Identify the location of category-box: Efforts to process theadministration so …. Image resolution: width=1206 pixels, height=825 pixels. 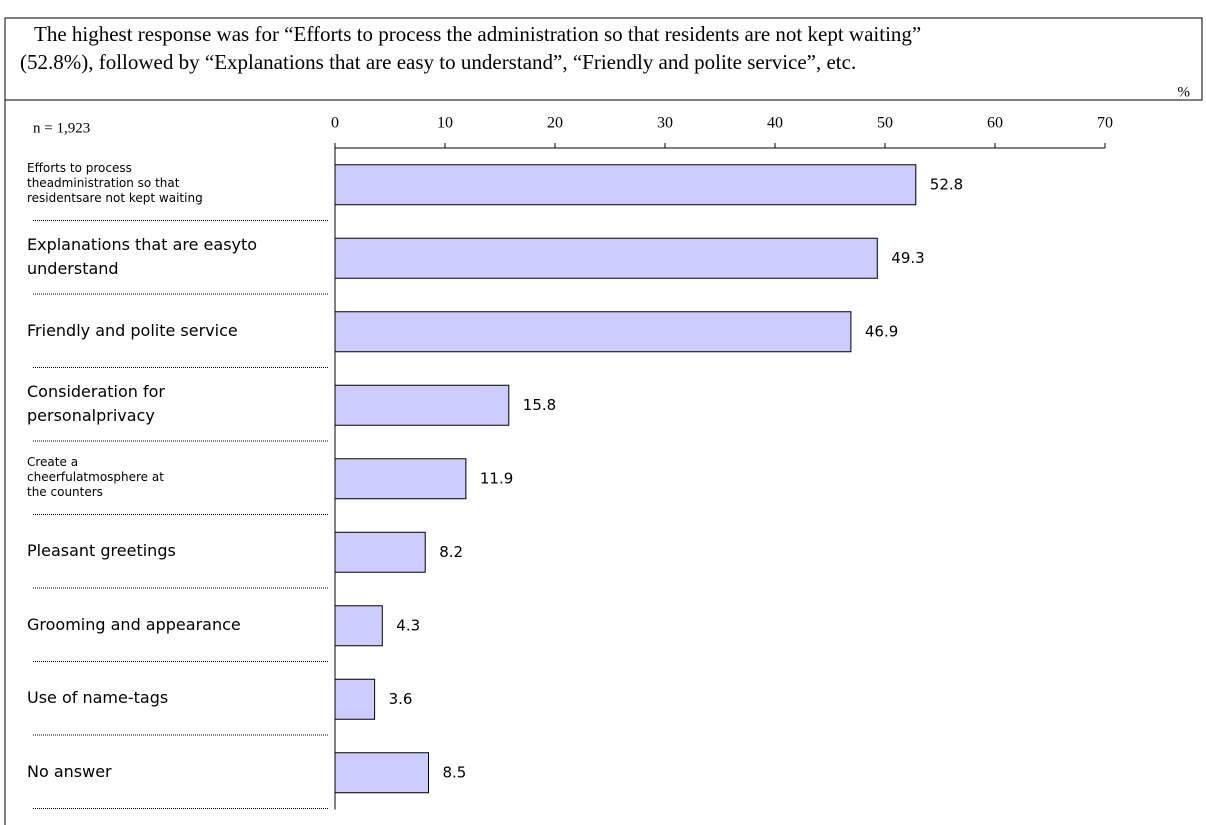
(115, 183).